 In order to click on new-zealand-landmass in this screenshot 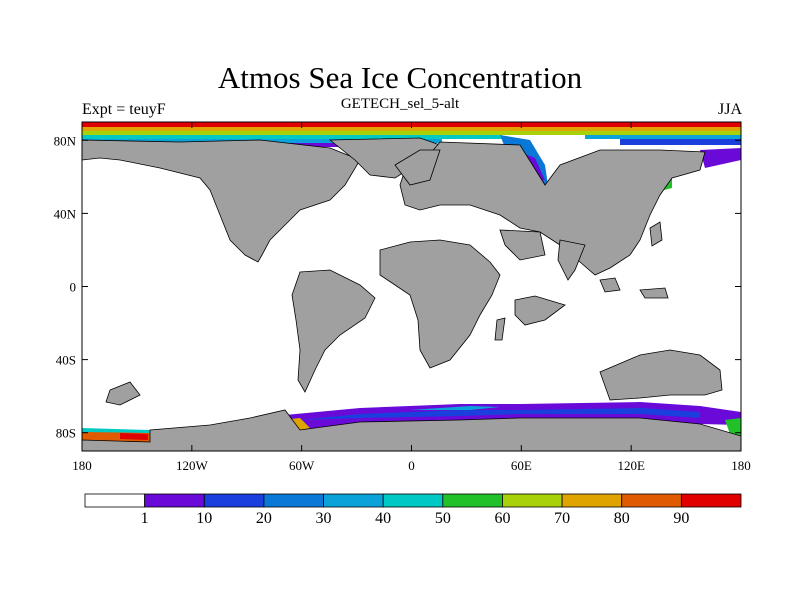, I will do `click(123, 393)`.